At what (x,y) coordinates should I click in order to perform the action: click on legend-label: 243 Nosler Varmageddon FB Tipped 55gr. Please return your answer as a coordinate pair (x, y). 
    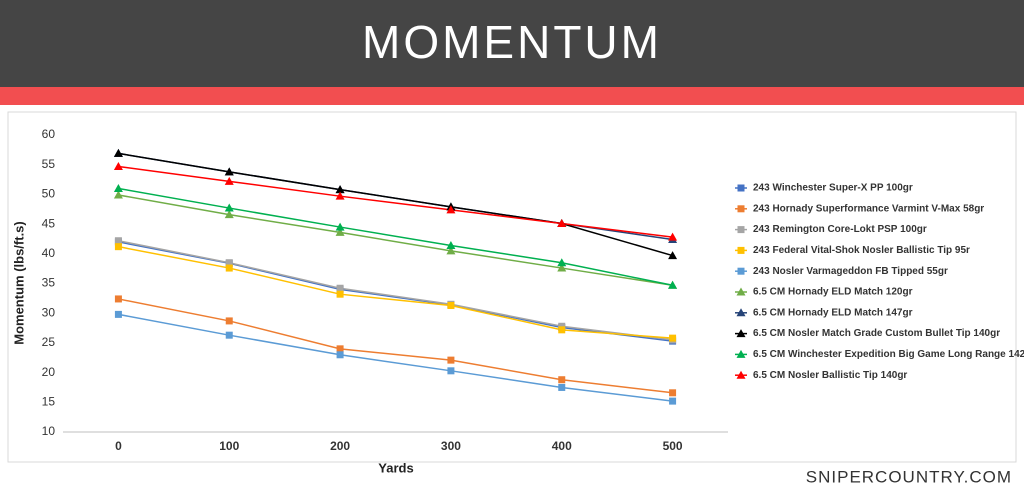
    Looking at the image, I should click on (850, 271).